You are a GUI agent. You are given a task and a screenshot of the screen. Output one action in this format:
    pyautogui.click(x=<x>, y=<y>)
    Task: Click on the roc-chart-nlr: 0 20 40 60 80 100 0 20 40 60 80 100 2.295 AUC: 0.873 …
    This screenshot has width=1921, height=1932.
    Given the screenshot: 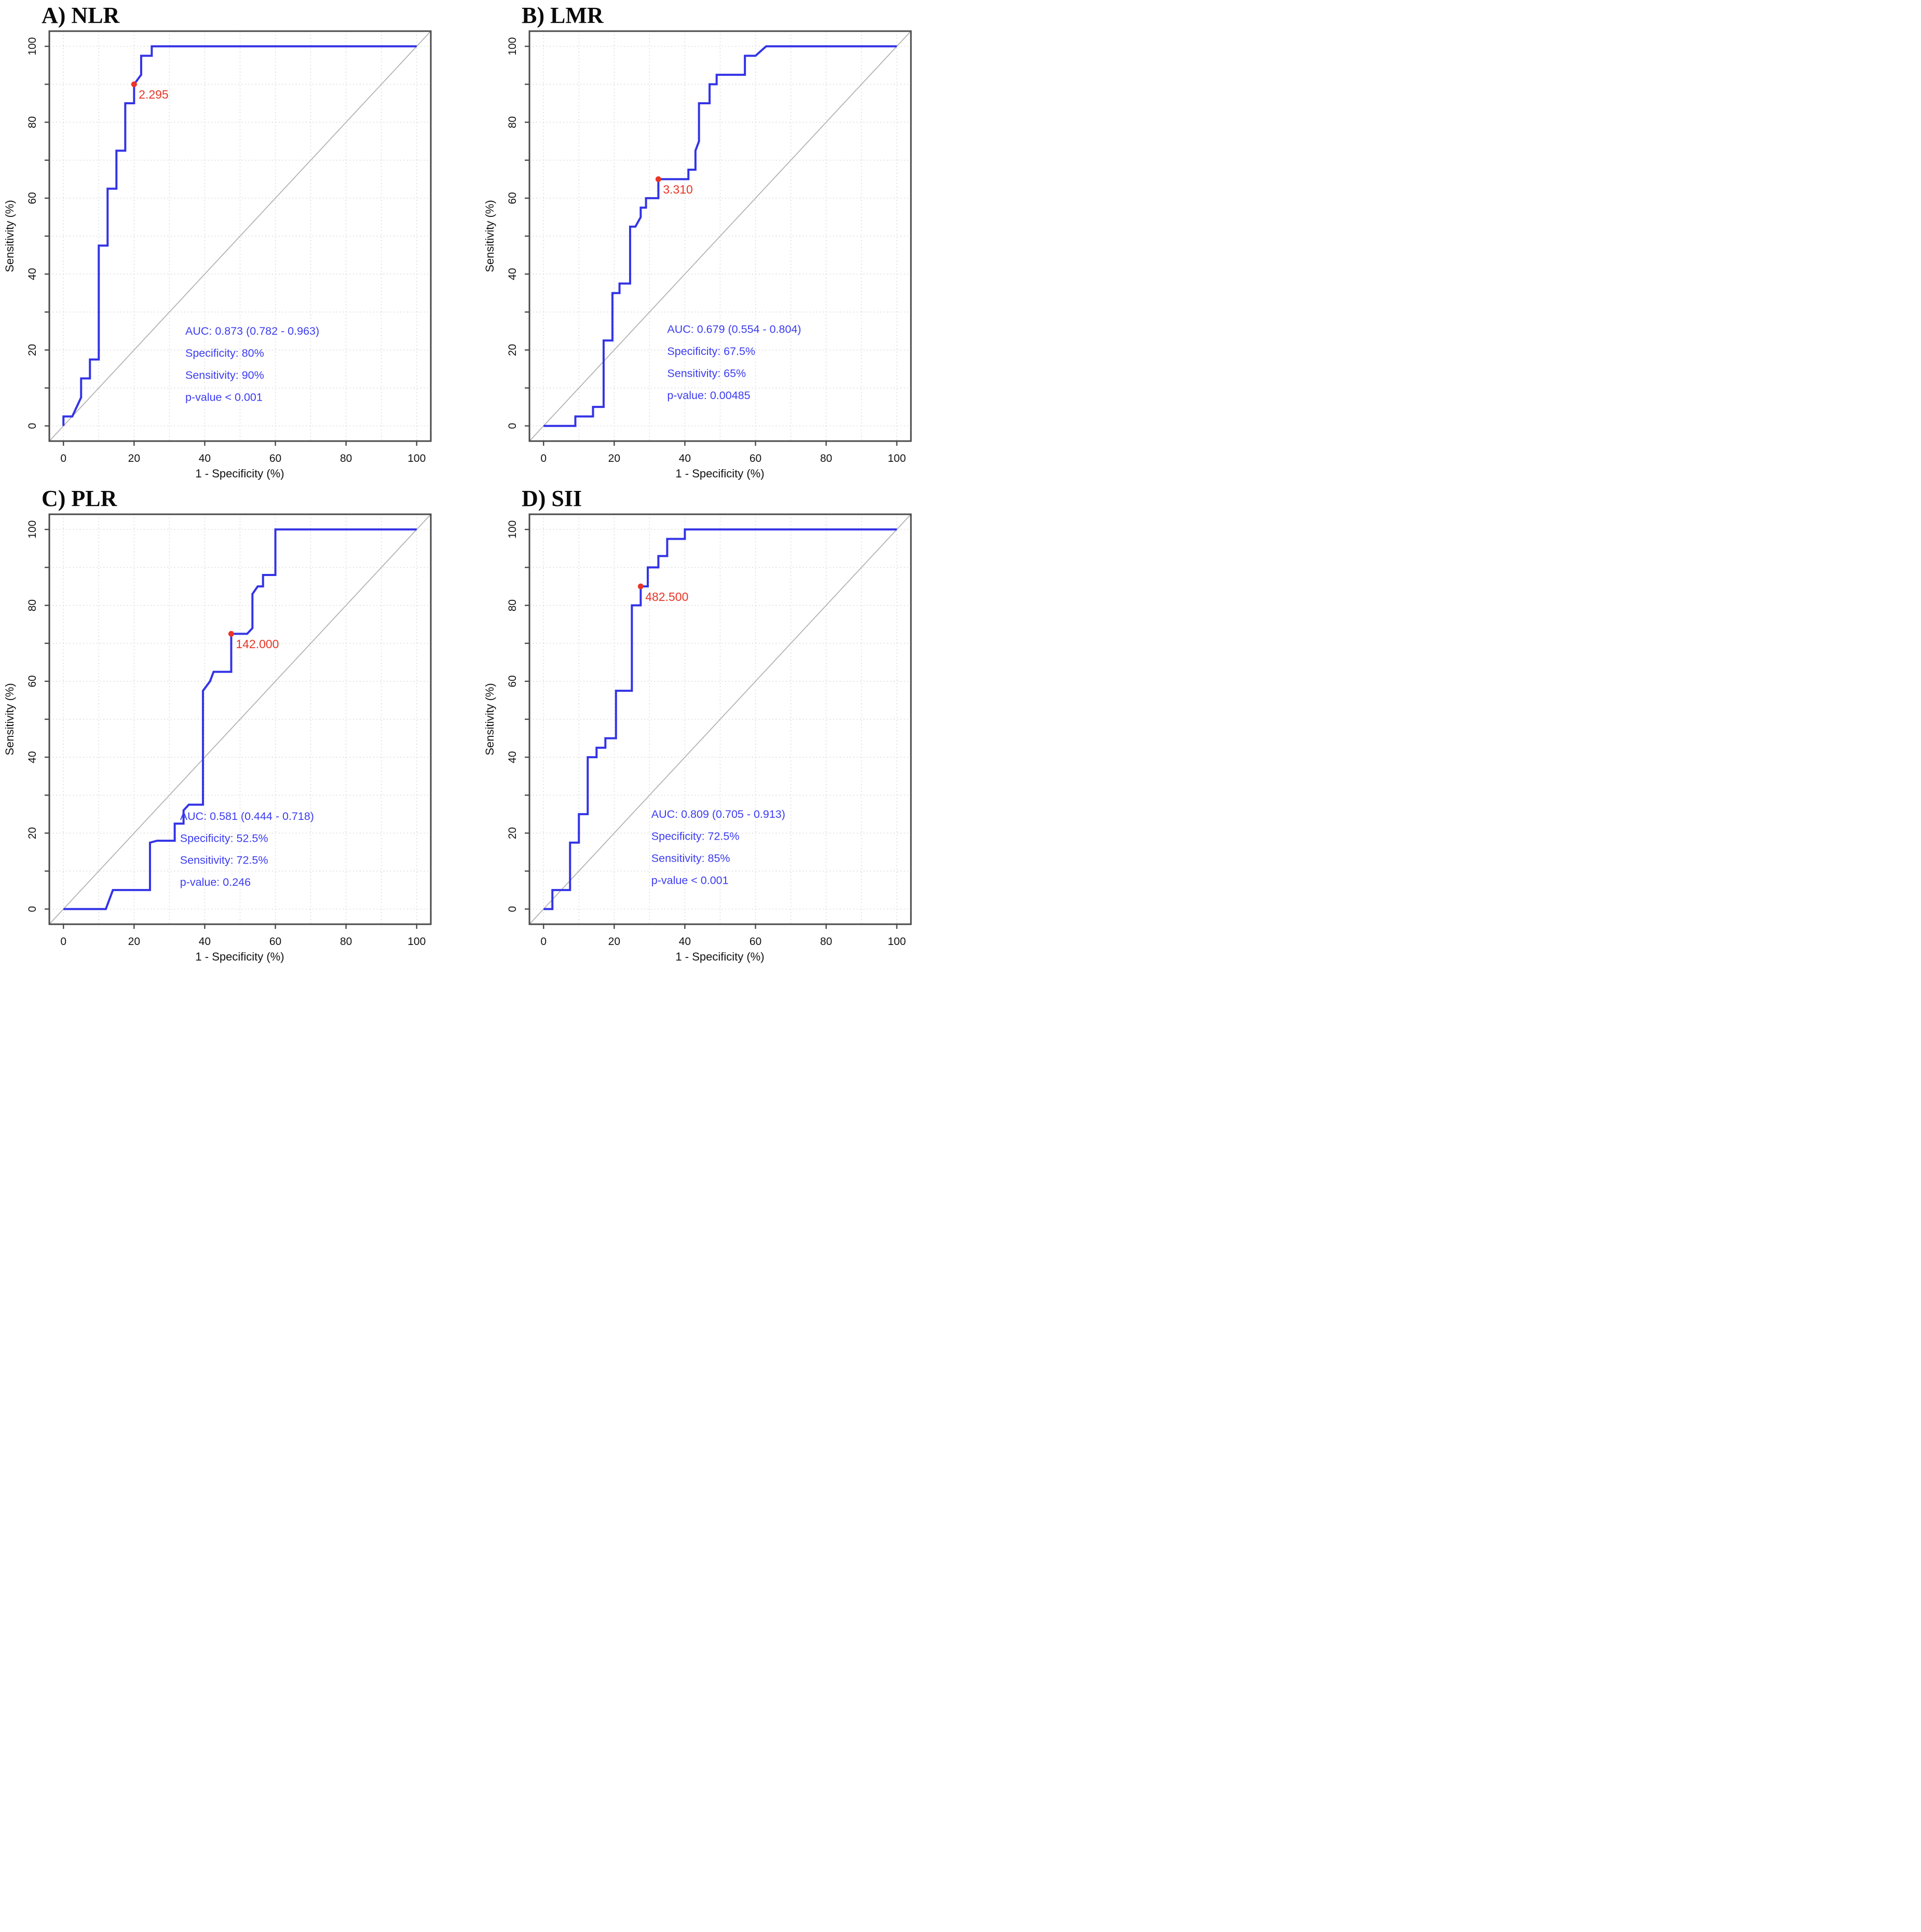 What is the action you would take?
    pyautogui.click(x=217, y=255)
    